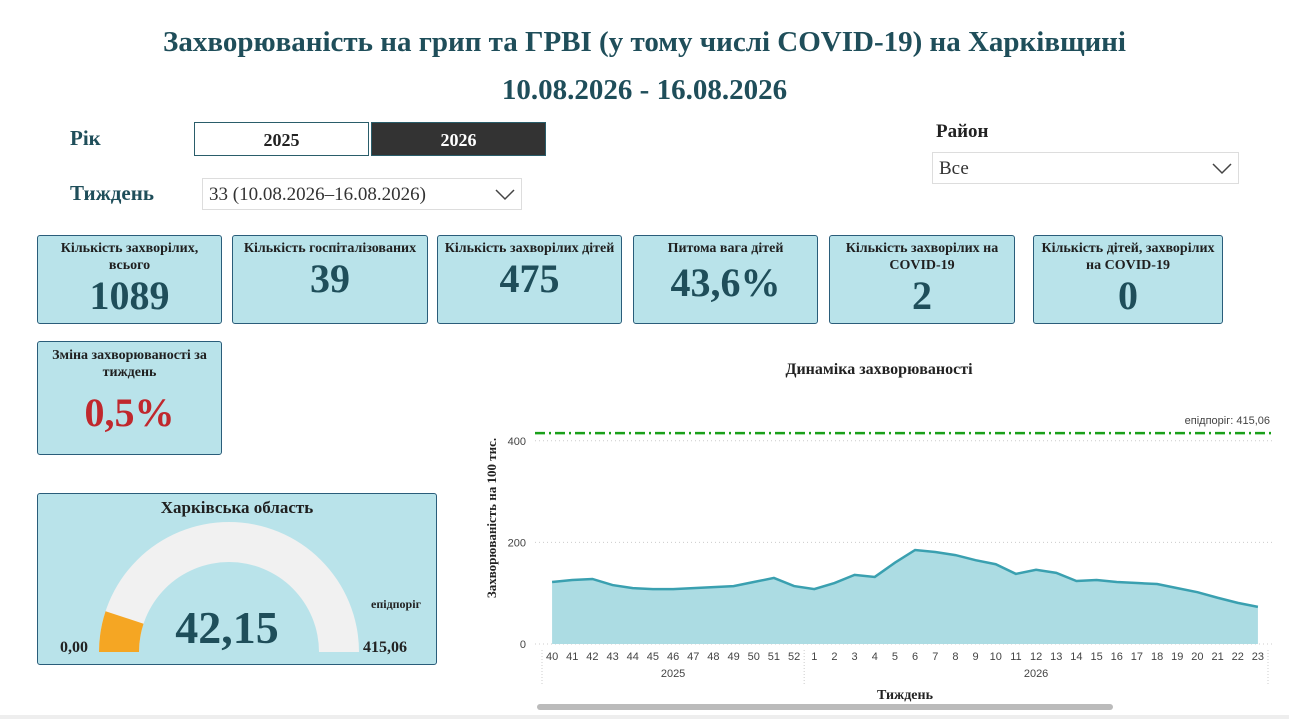 This screenshot has height=719, width=1289. What do you see at coordinates (317, 194) in the screenshot?
I see `week-value: 33 (10.08.2026–16.08.2026)` at bounding box center [317, 194].